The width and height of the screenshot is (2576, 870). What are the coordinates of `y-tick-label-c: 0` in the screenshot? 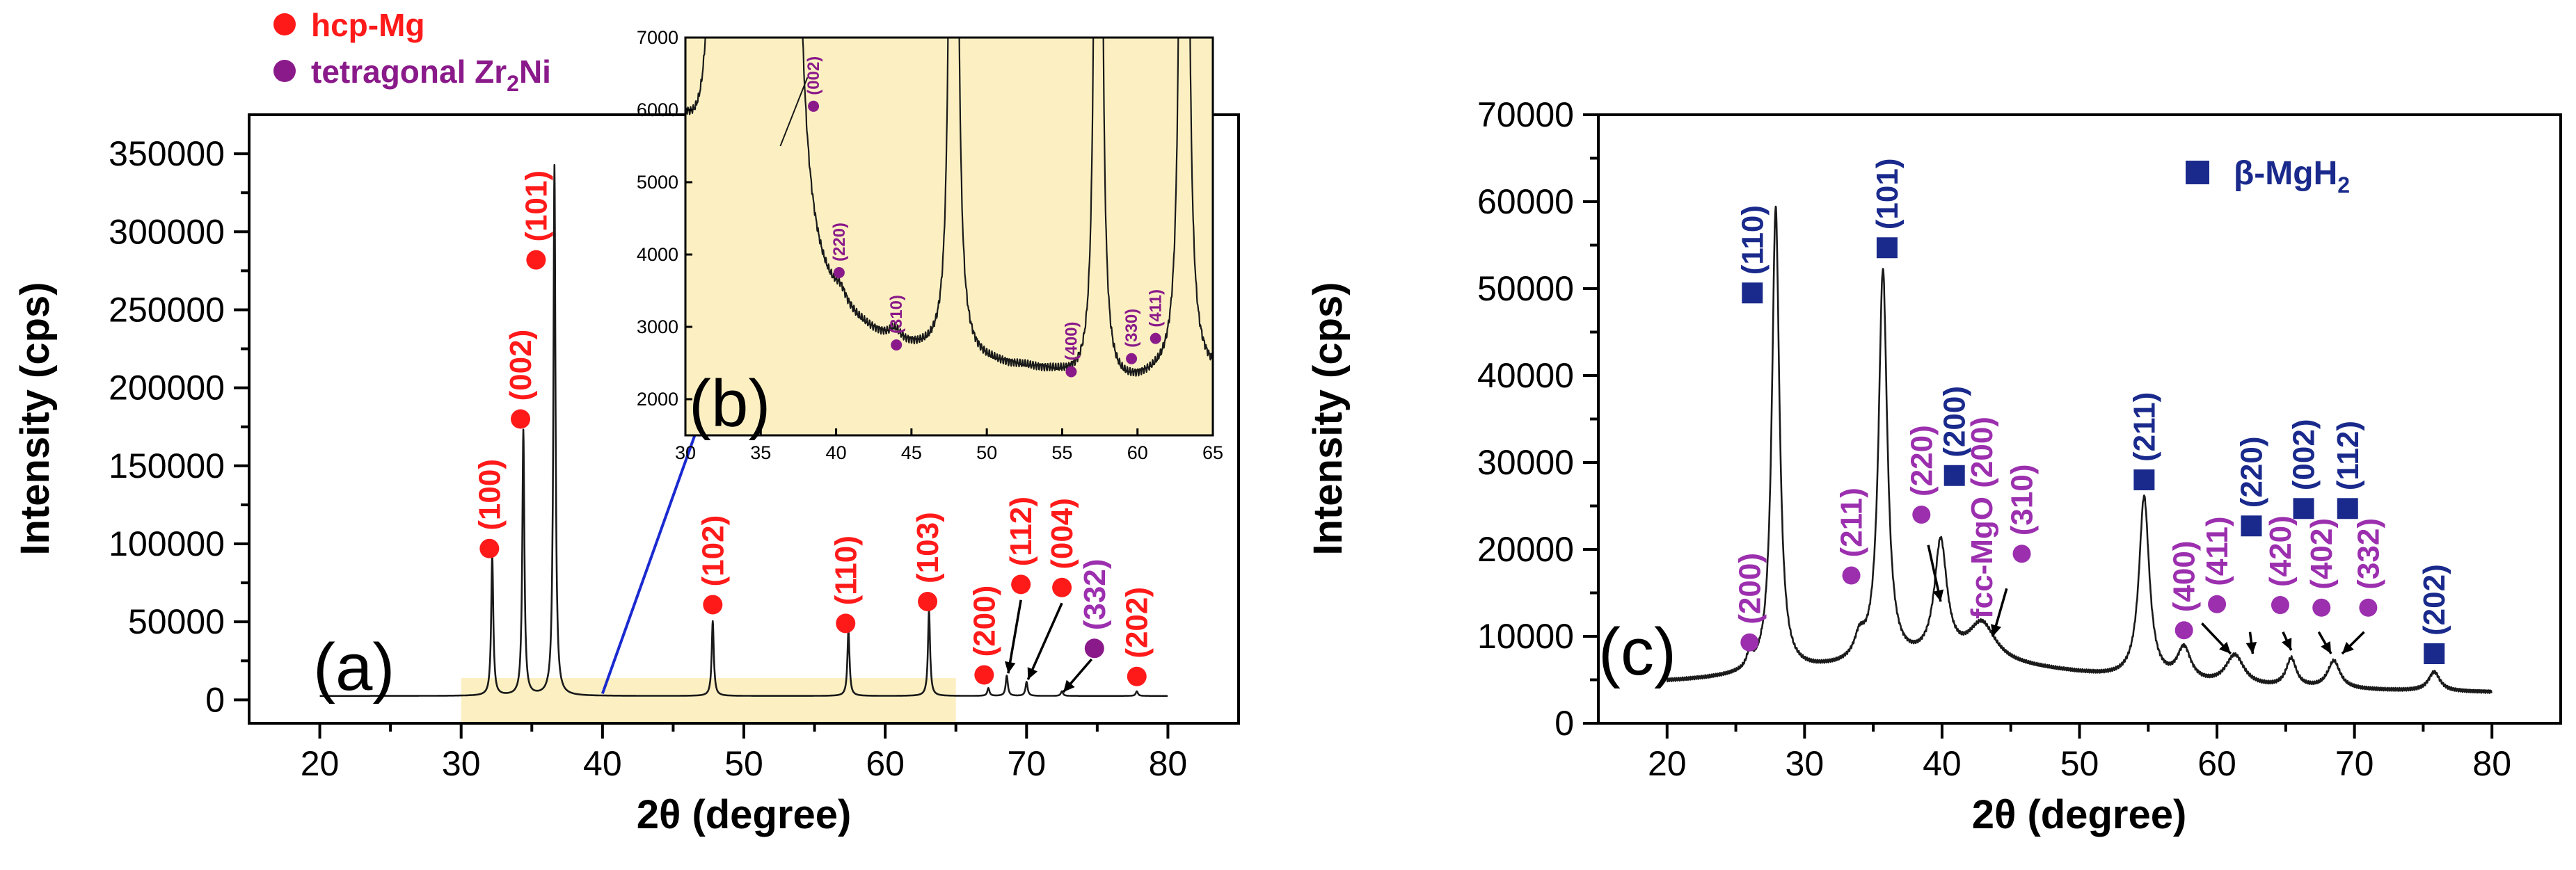 It's located at (1564, 724).